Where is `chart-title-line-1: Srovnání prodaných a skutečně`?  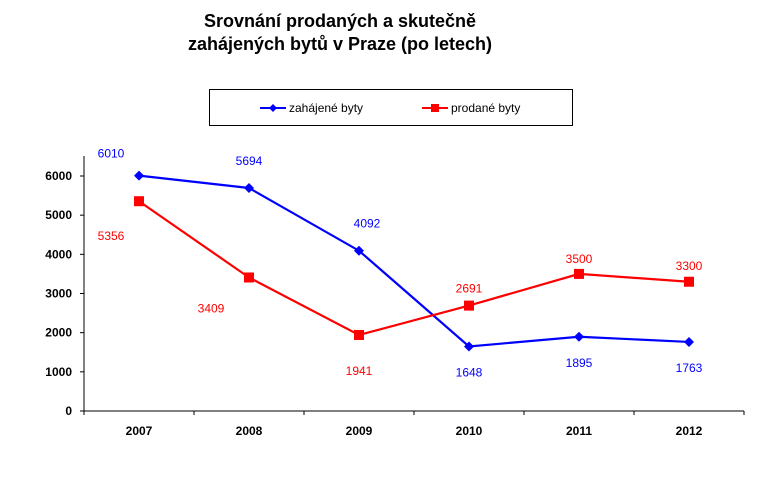 chart-title-line-1: Srovnání prodaných a skutečně is located at coordinates (340, 21).